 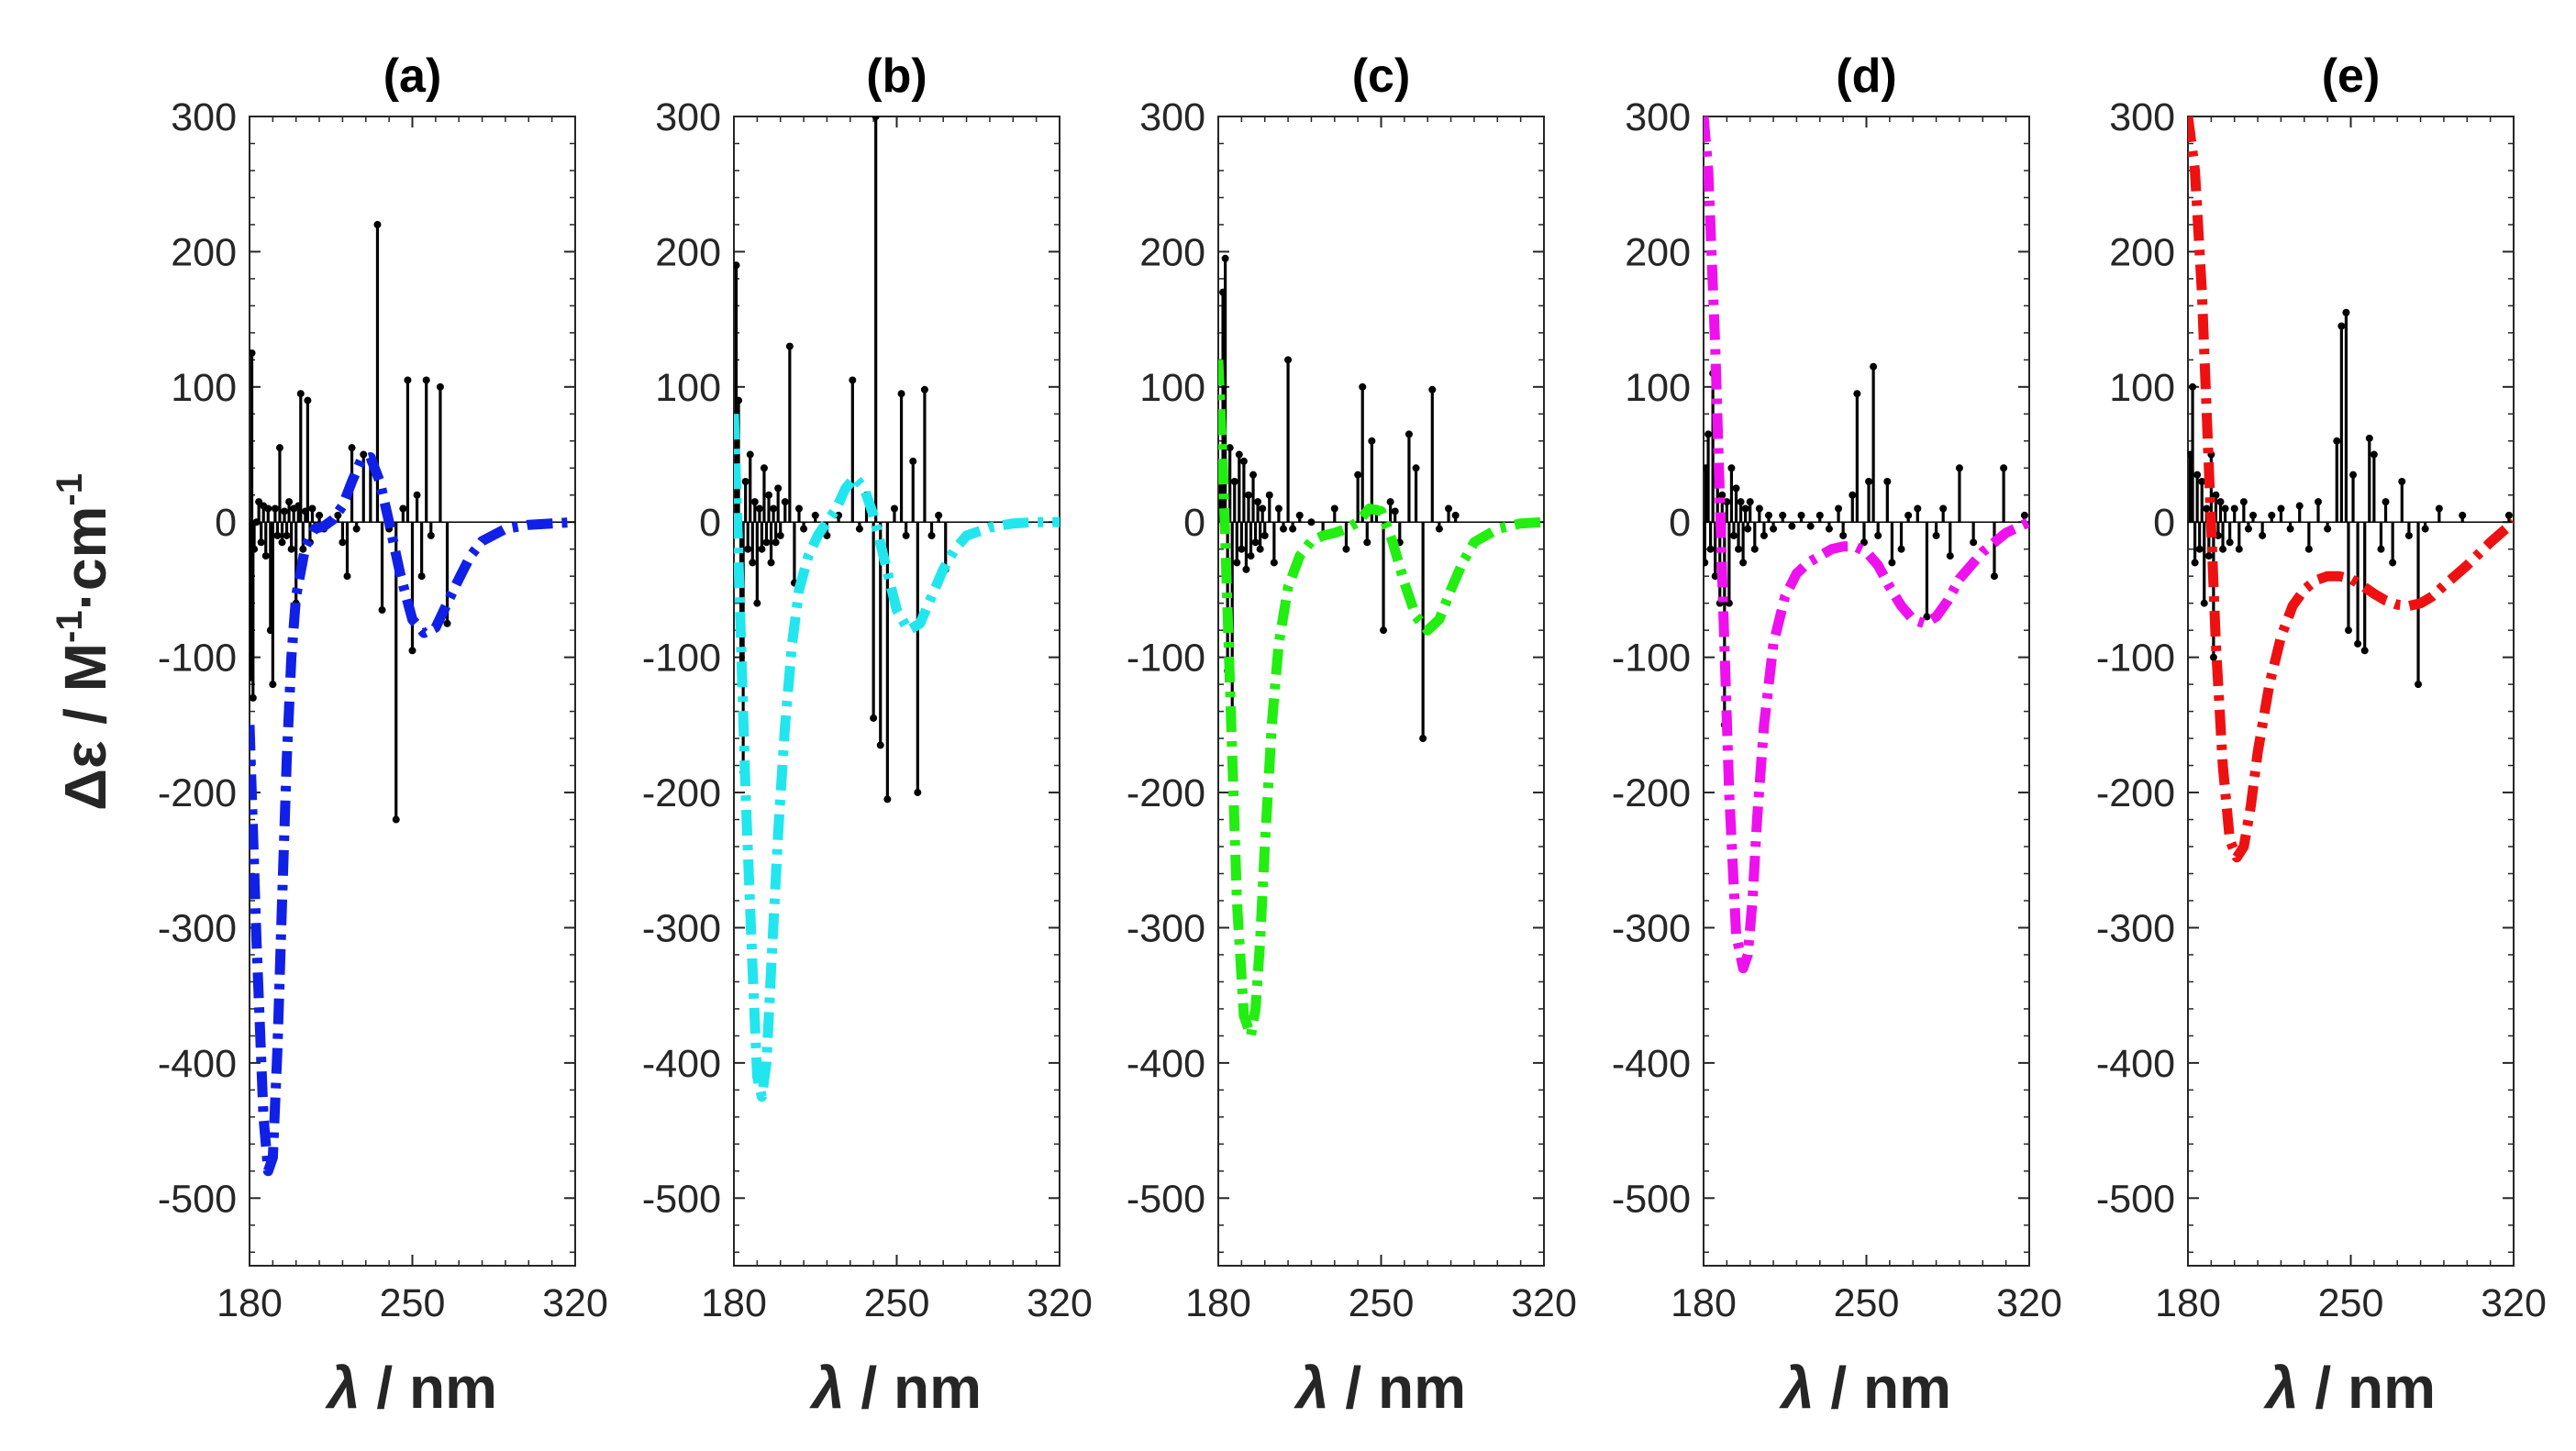 I want to click on x-tick-label: 250, so click(x=1867, y=1303).